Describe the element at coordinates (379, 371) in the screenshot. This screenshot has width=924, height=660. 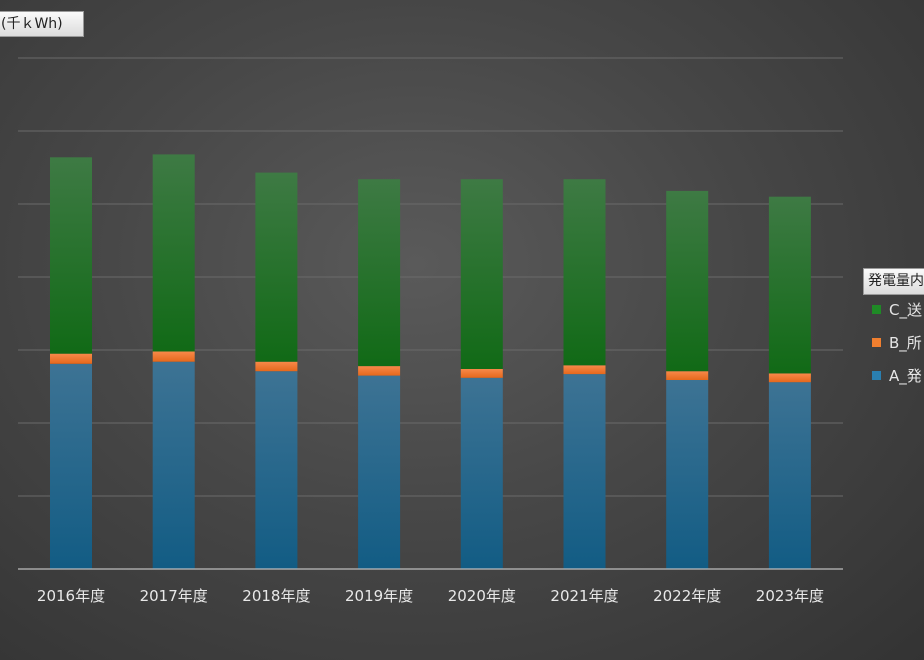
I see `bar-b-2019年度` at that location.